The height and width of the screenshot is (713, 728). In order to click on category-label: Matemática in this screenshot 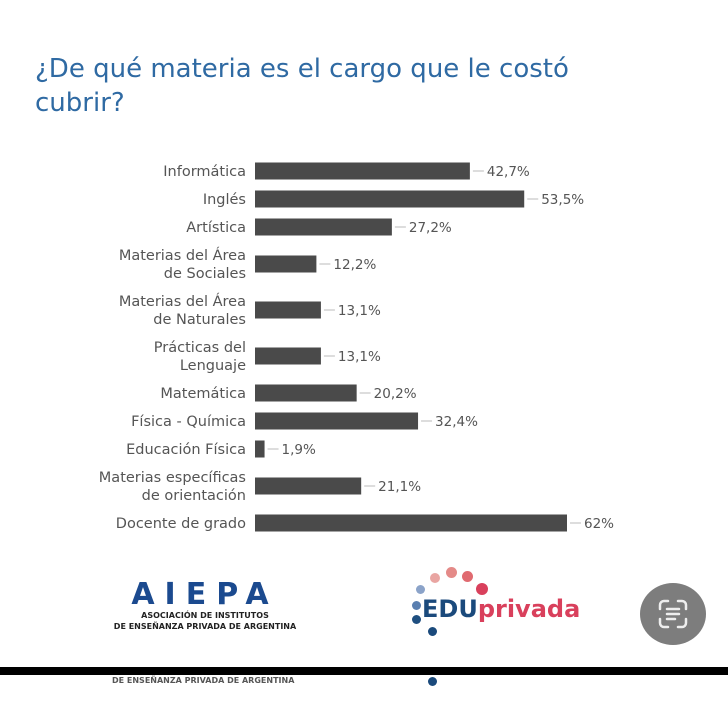, I will do `click(203, 394)`.